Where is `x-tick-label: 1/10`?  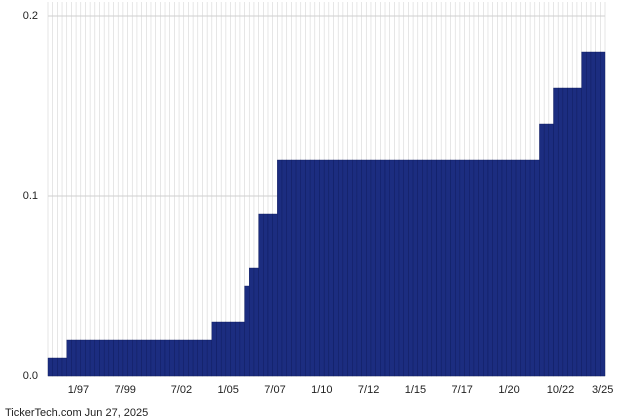
x-tick-label: 1/10 is located at coordinates (321, 390).